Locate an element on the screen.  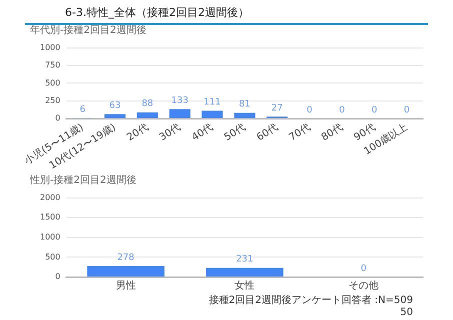
x-tick-label: 女性 is located at coordinates (244, 286).